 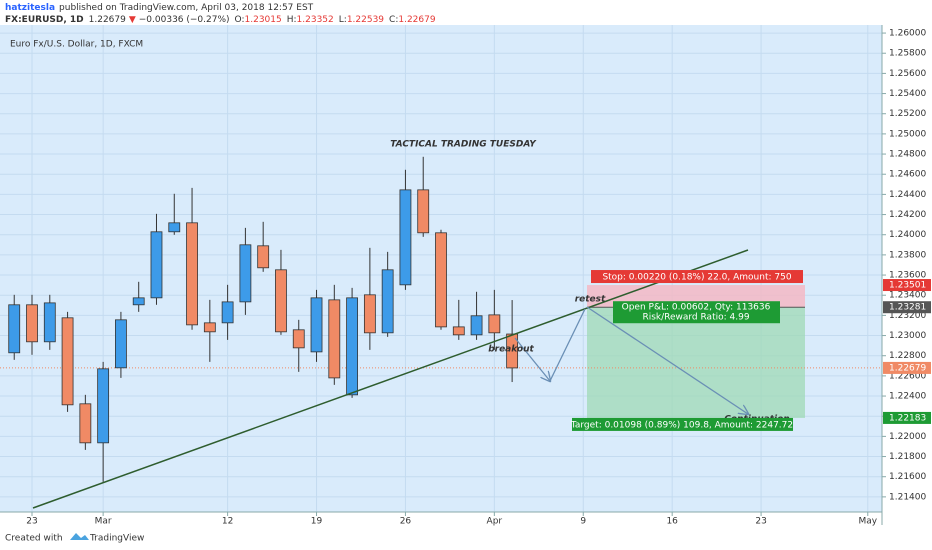 I want to click on y-tick-label: 1.24400, so click(x=907, y=195).